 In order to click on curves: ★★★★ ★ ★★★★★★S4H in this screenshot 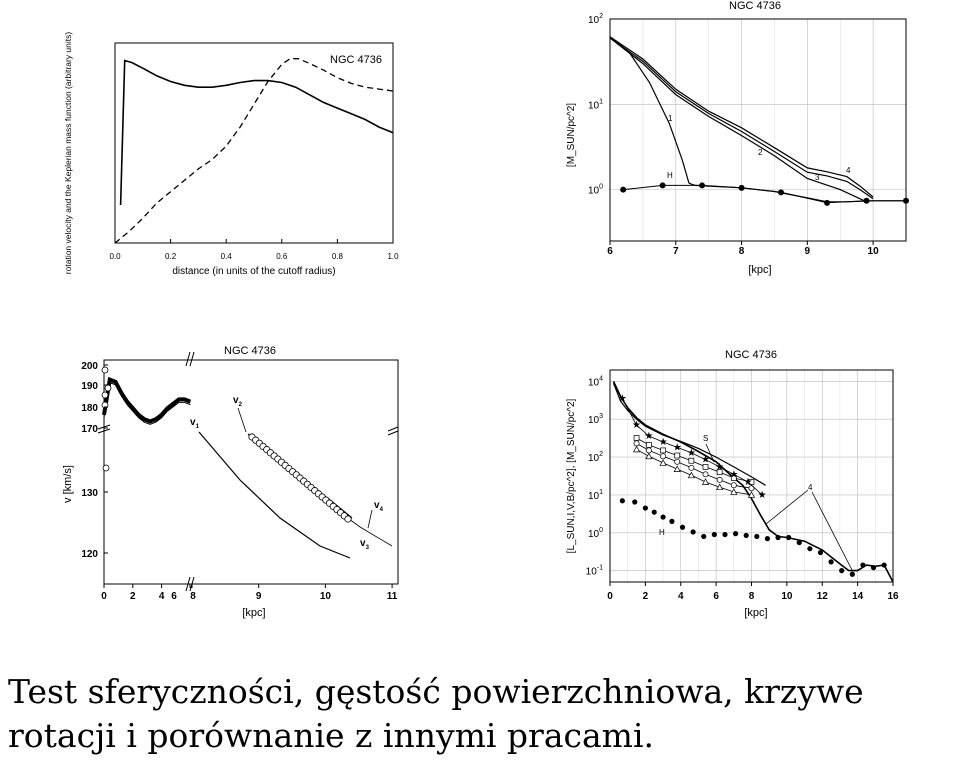, I will do `click(753, 482)`.